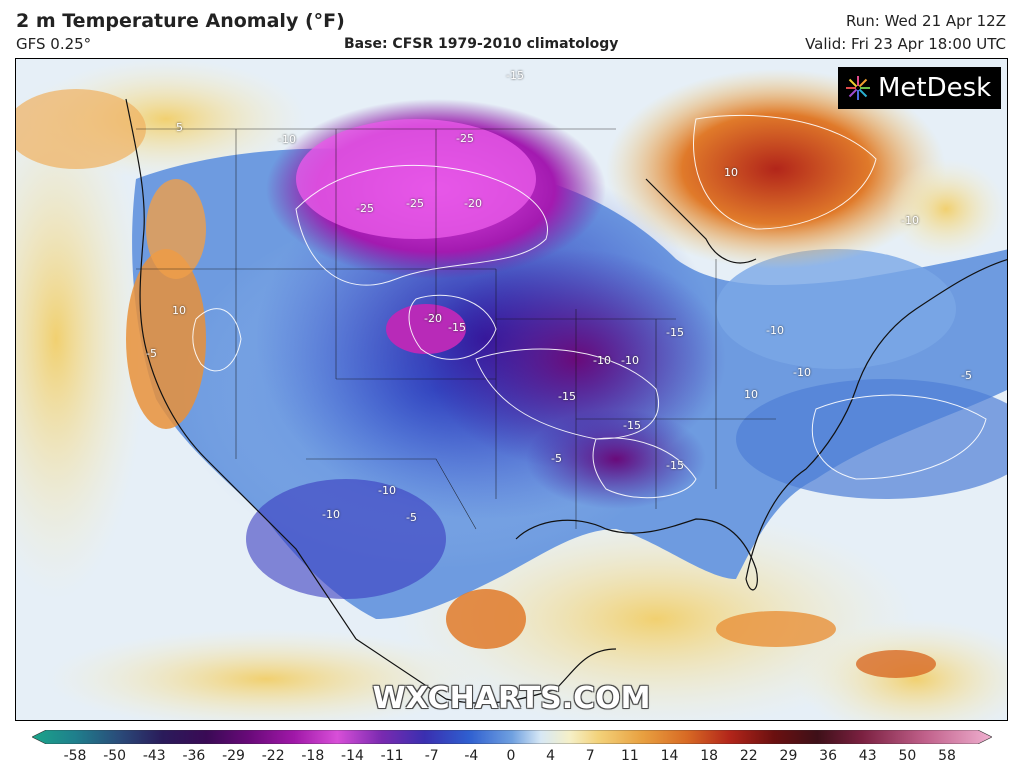 The height and width of the screenshot is (784, 1024). Describe the element at coordinates (907, 756) in the screenshot. I see `colorbar-tick-label: 50` at that location.